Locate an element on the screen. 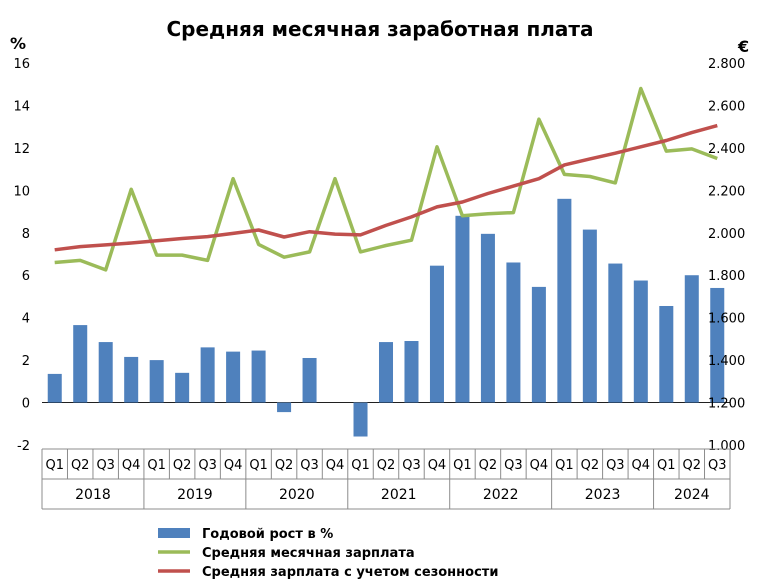 The width and height of the screenshot is (780, 586). left-tick-label: 0 is located at coordinates (26, 404).